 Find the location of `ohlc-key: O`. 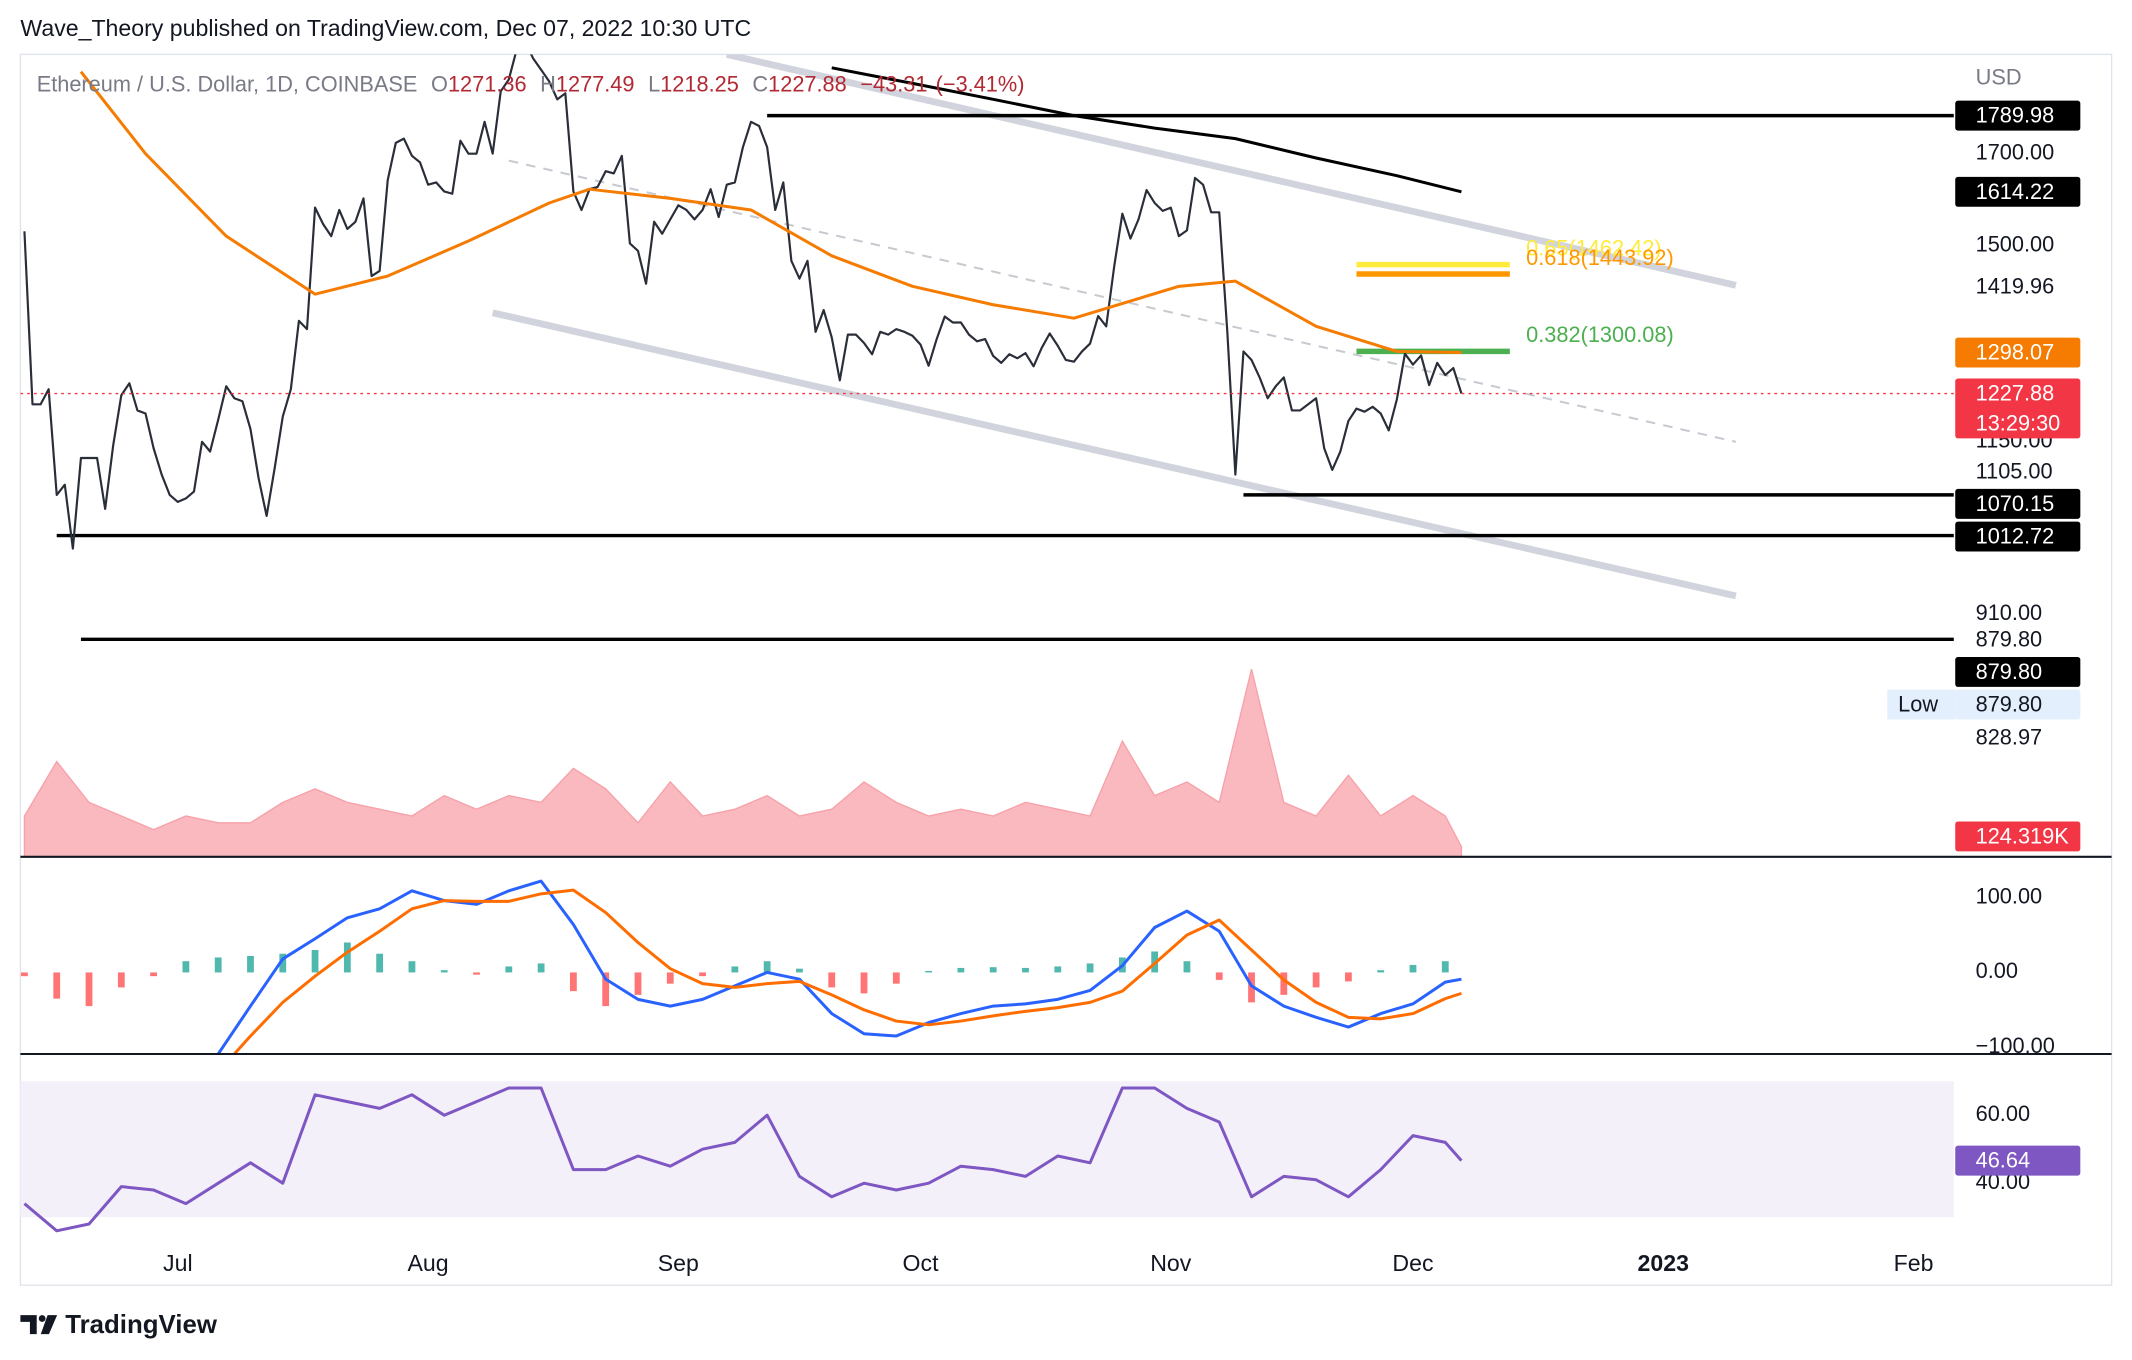

ohlc-key: O is located at coordinates (439, 83).